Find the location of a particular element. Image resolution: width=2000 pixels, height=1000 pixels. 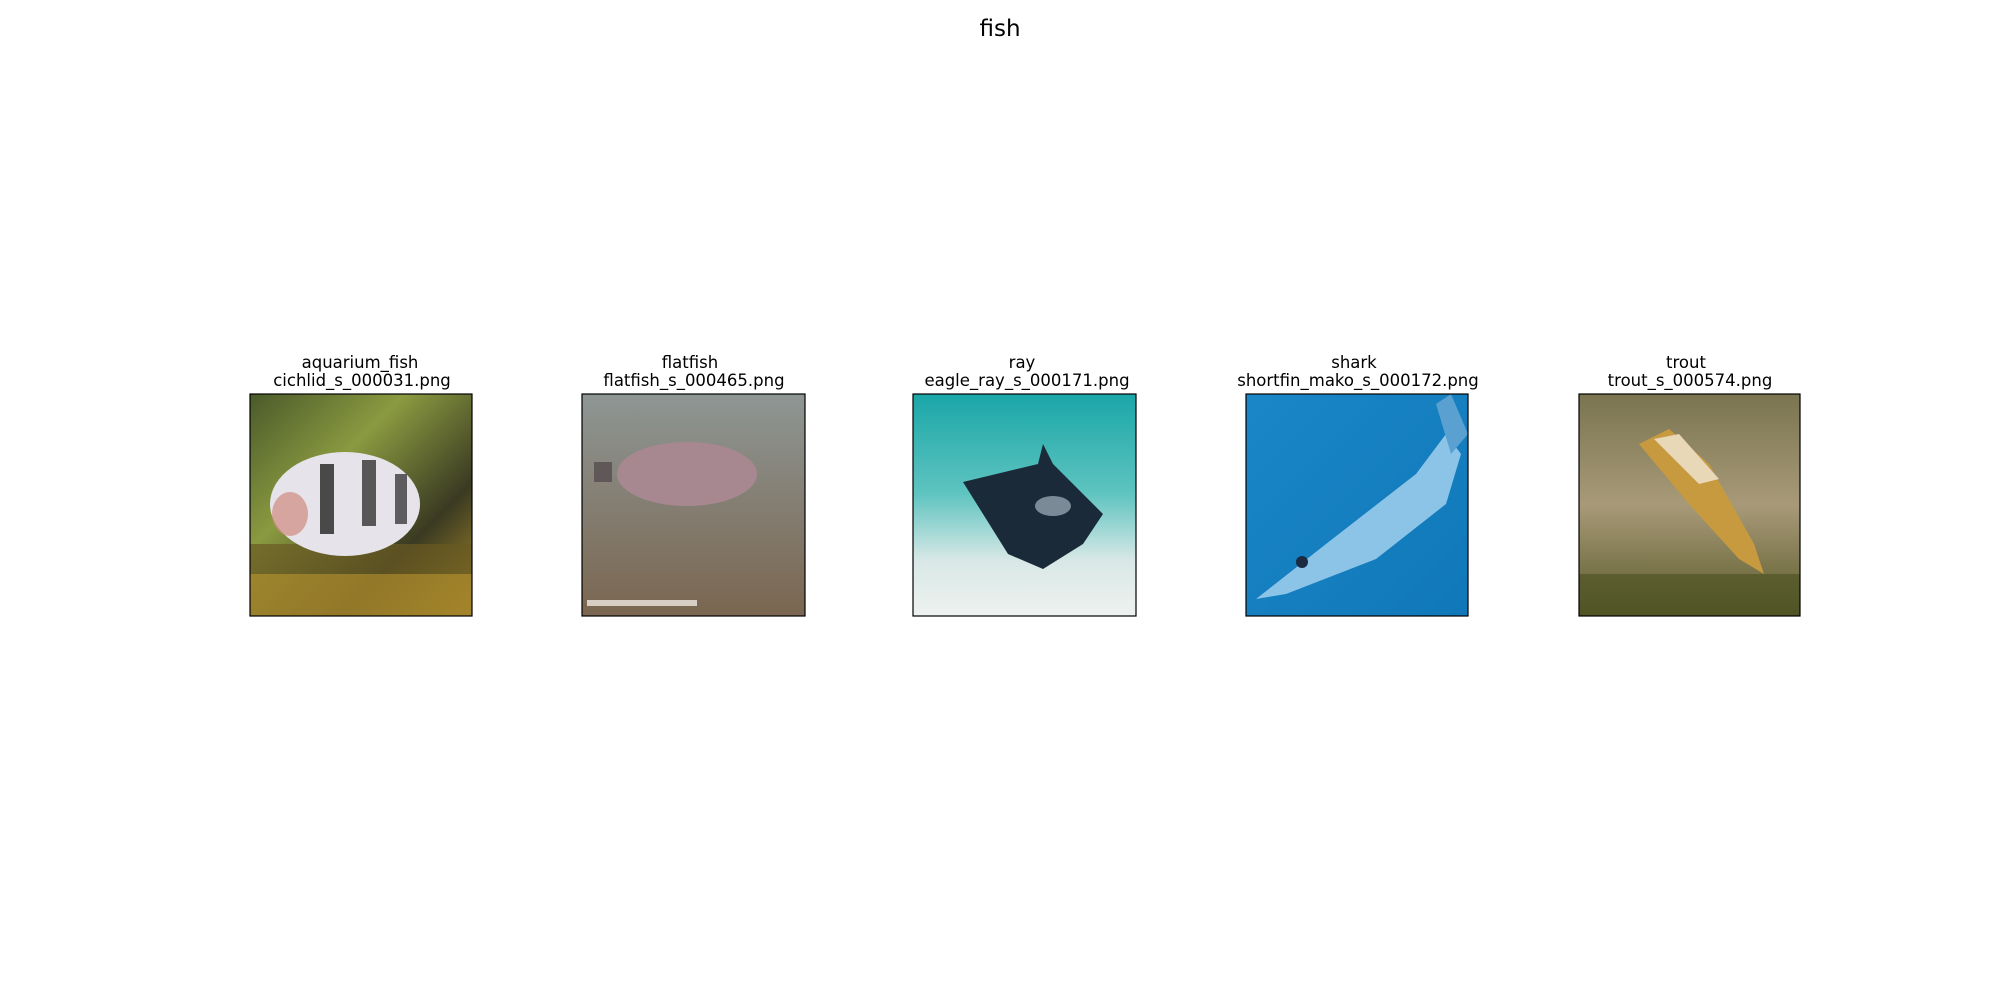

panel-file: trout_s_000574.png is located at coordinates (1690, 381).